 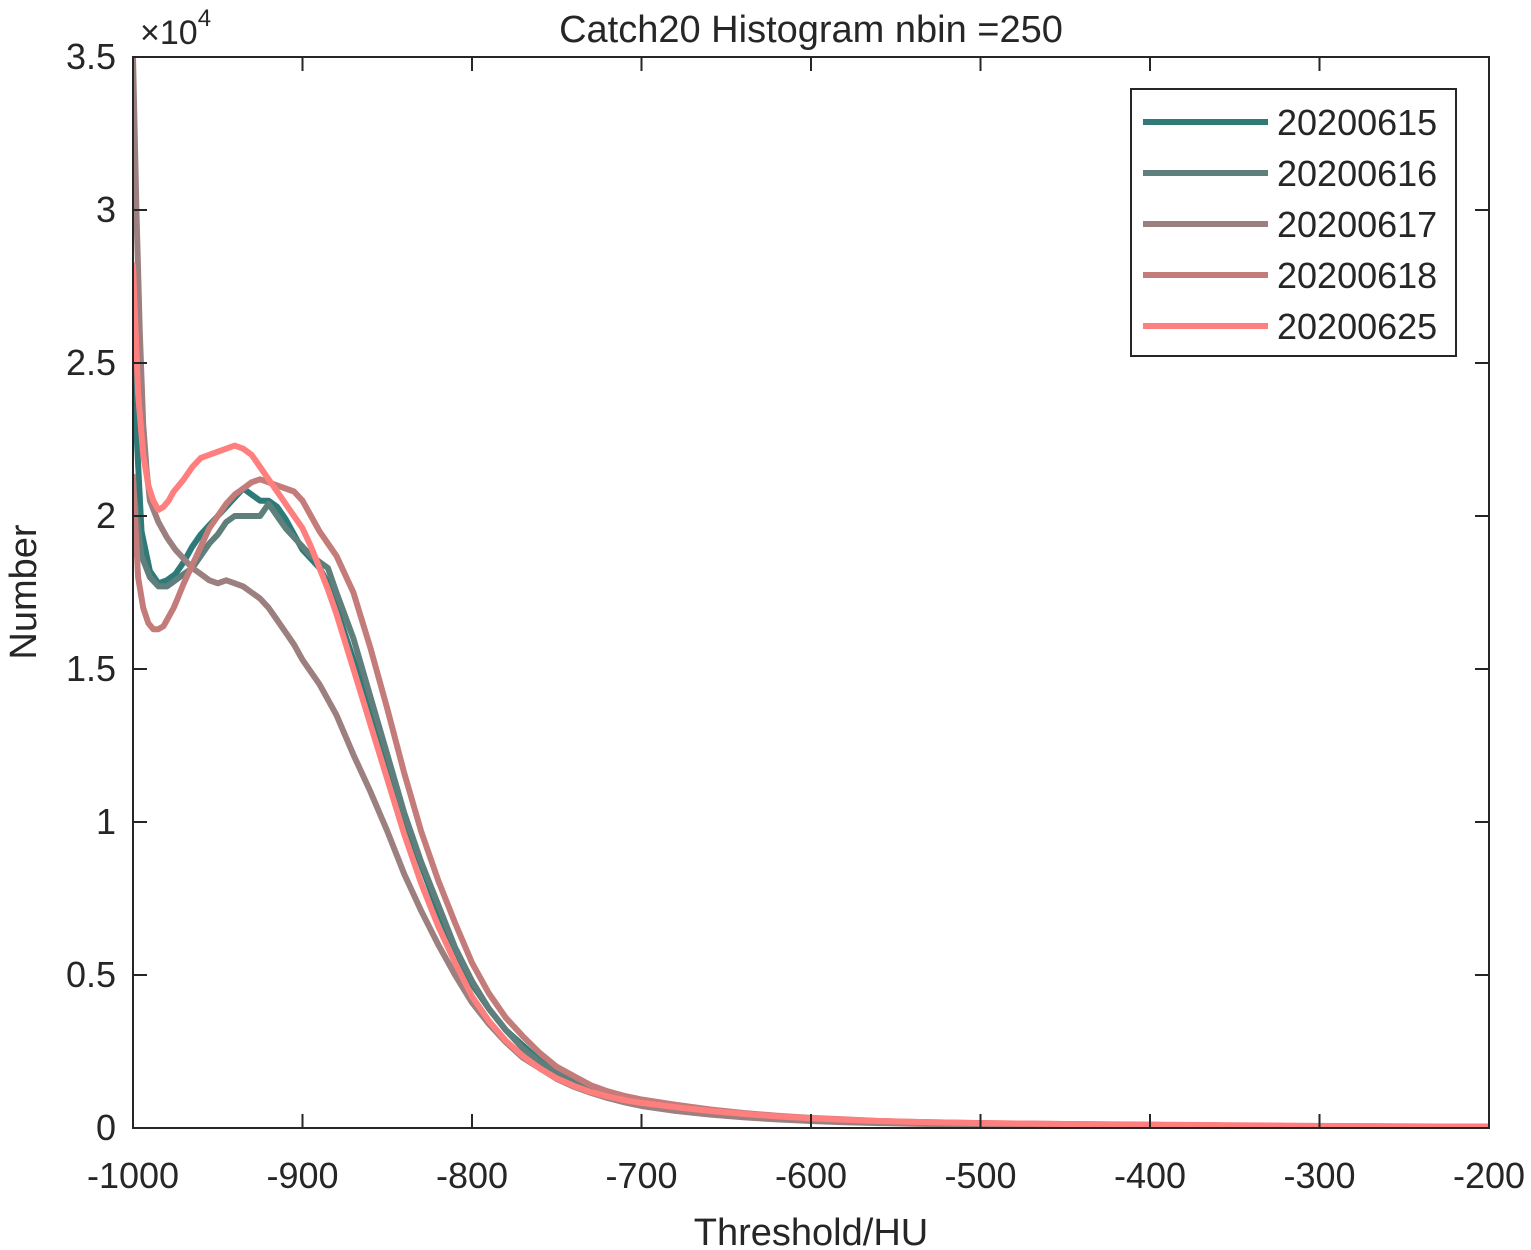 I want to click on y-exponent-base: ×10, so click(x=169, y=33).